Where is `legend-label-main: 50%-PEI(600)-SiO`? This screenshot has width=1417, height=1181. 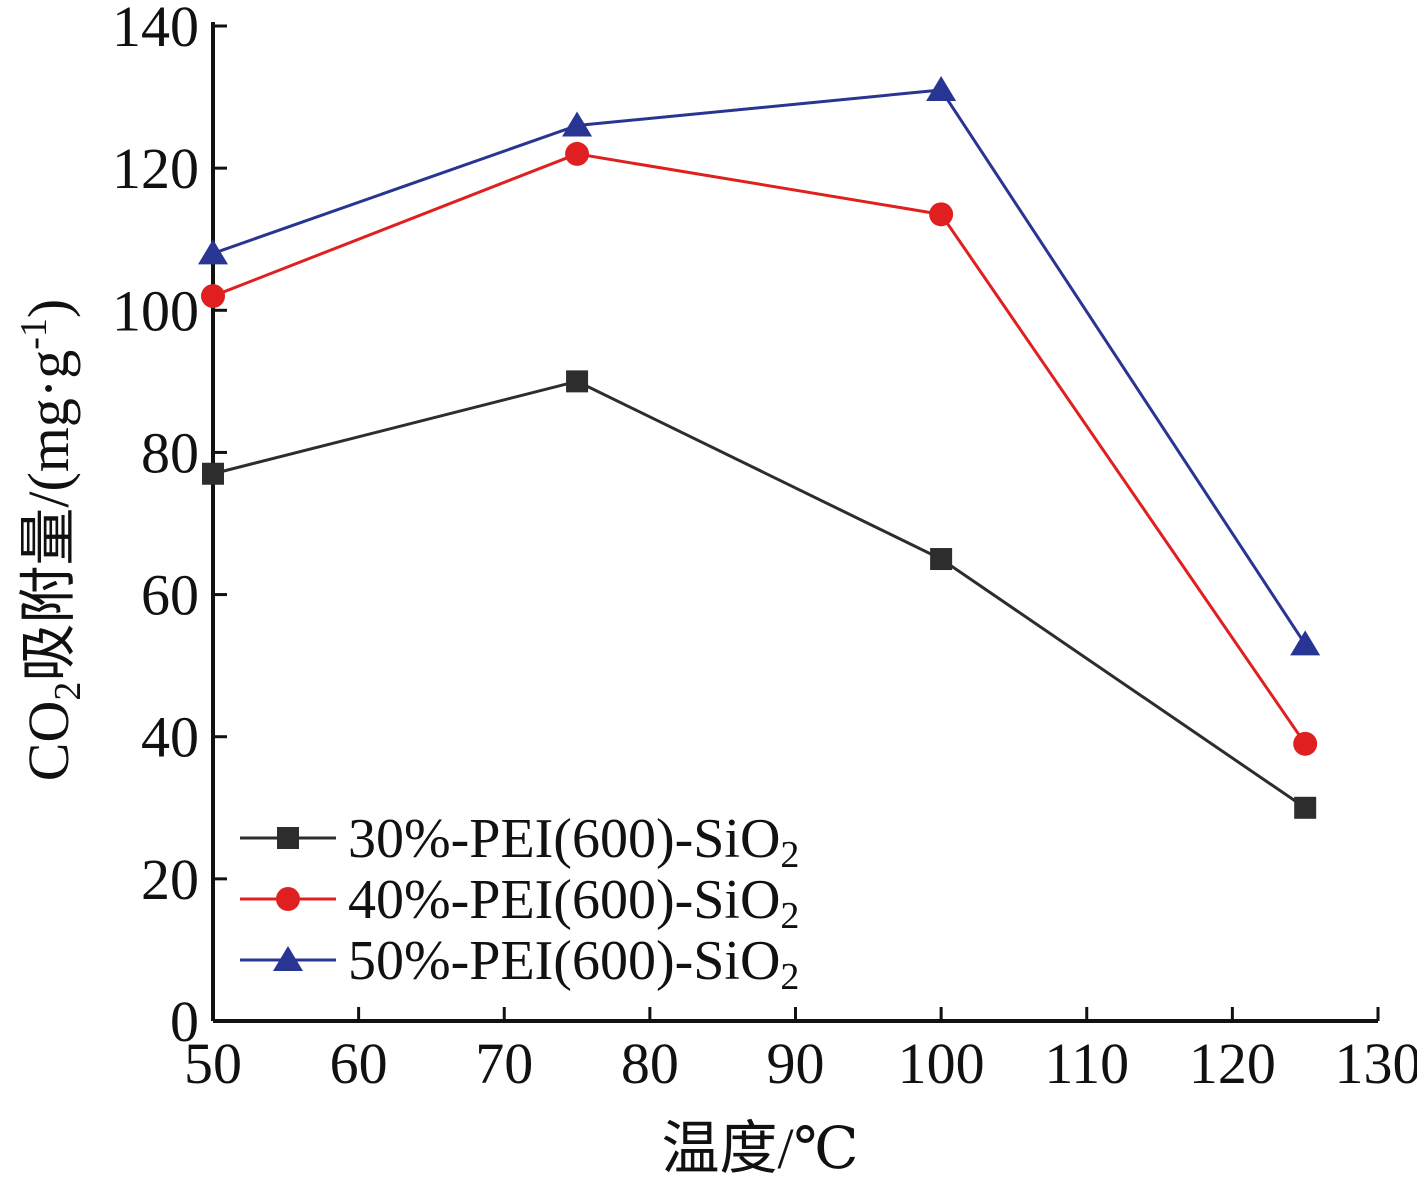
legend-label-main: 50%-PEI(600)-SiO is located at coordinates (564, 961).